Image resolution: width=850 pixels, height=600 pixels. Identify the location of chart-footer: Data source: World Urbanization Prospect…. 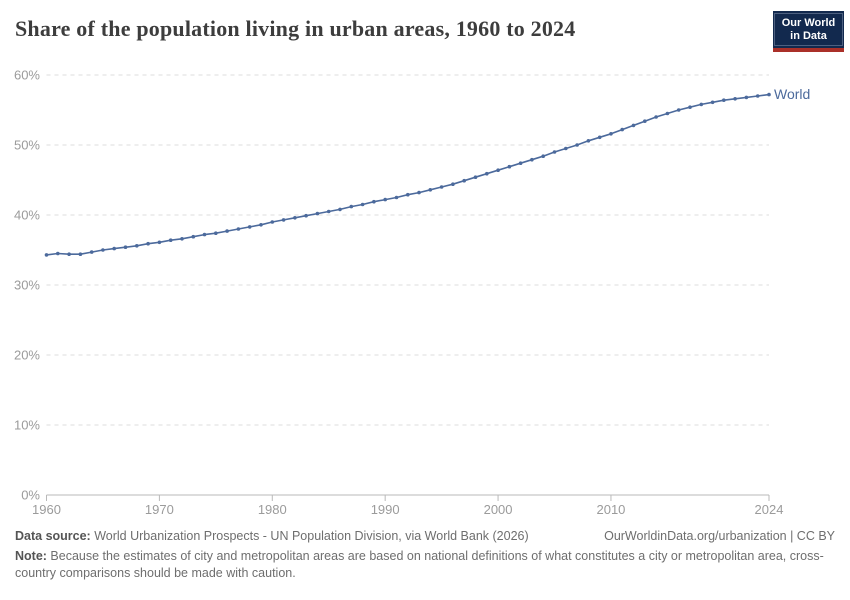
(425, 555).